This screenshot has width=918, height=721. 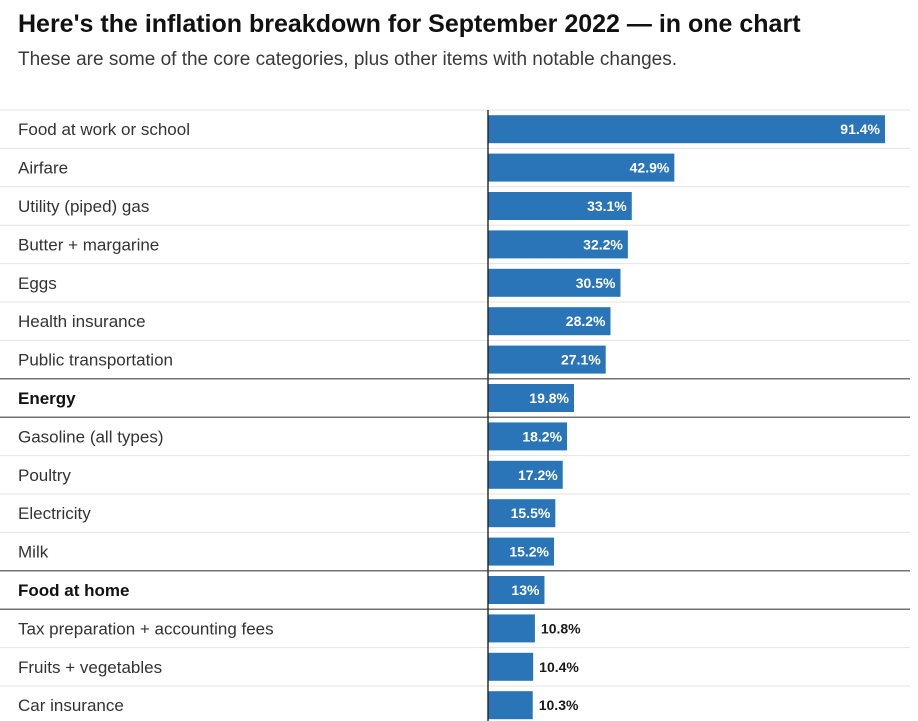 What do you see at coordinates (44, 475) in the screenshot?
I see `category-label: Poultry` at bounding box center [44, 475].